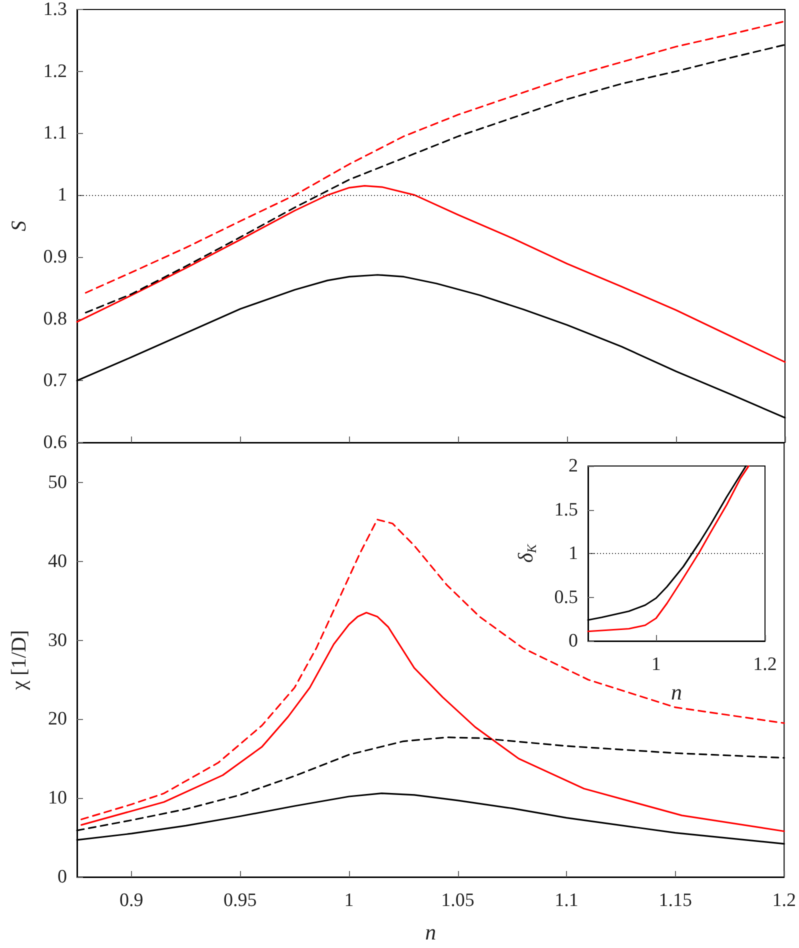 This screenshot has height=948, width=799. What do you see at coordinates (55, 381) in the screenshot?
I see `y-tick-label: 0.7` at bounding box center [55, 381].